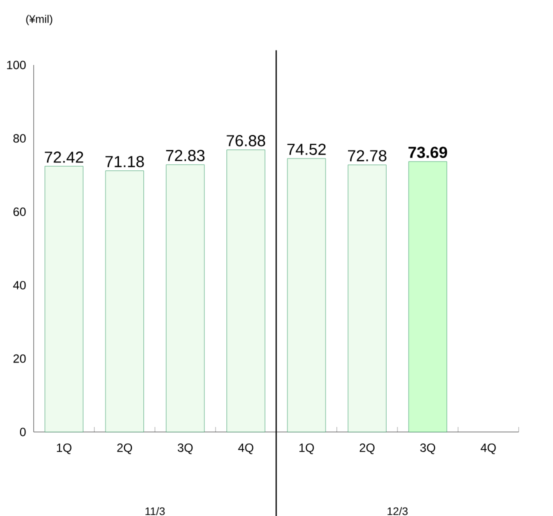 This screenshot has height=516, width=553. Describe the element at coordinates (19, 358) in the screenshot. I see `y-tick-label: 20` at that location.